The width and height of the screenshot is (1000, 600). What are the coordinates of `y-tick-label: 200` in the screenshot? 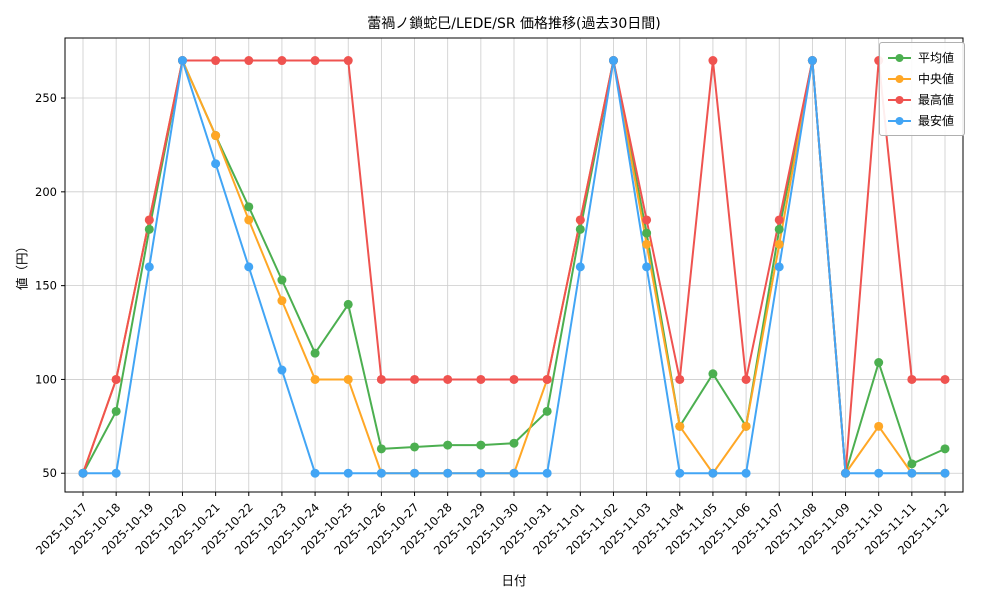 It's located at (46, 192).